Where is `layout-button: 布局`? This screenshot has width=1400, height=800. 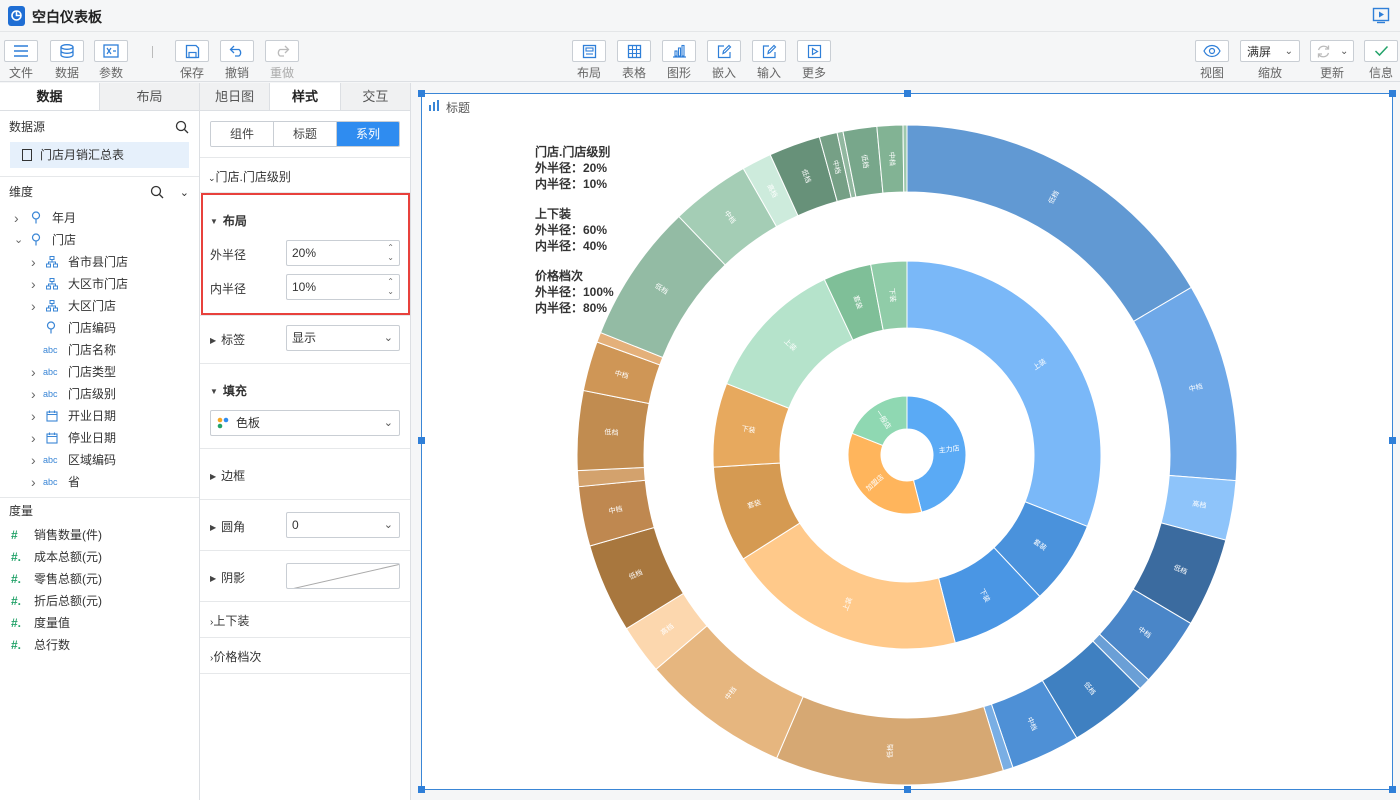 layout-button: 布局 is located at coordinates (589, 60).